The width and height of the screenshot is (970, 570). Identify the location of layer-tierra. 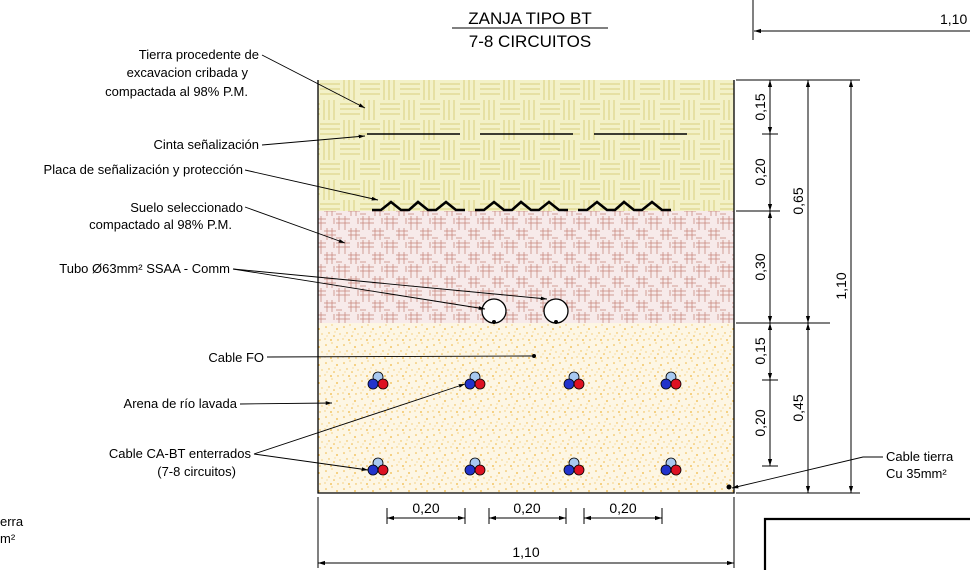
(526, 145).